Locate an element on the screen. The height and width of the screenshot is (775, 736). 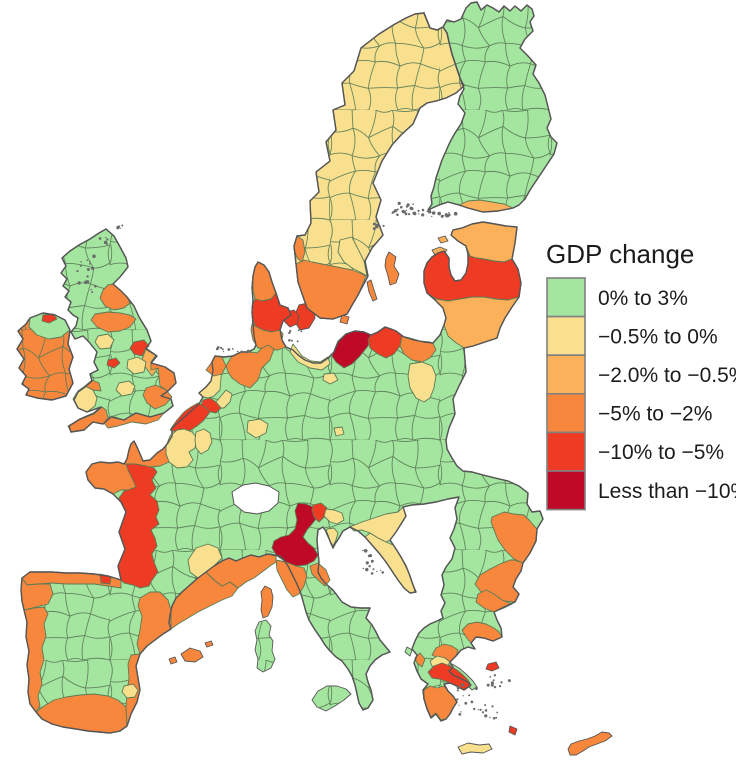
svg-text: −2.0% to −0.5% is located at coordinates (667, 375).